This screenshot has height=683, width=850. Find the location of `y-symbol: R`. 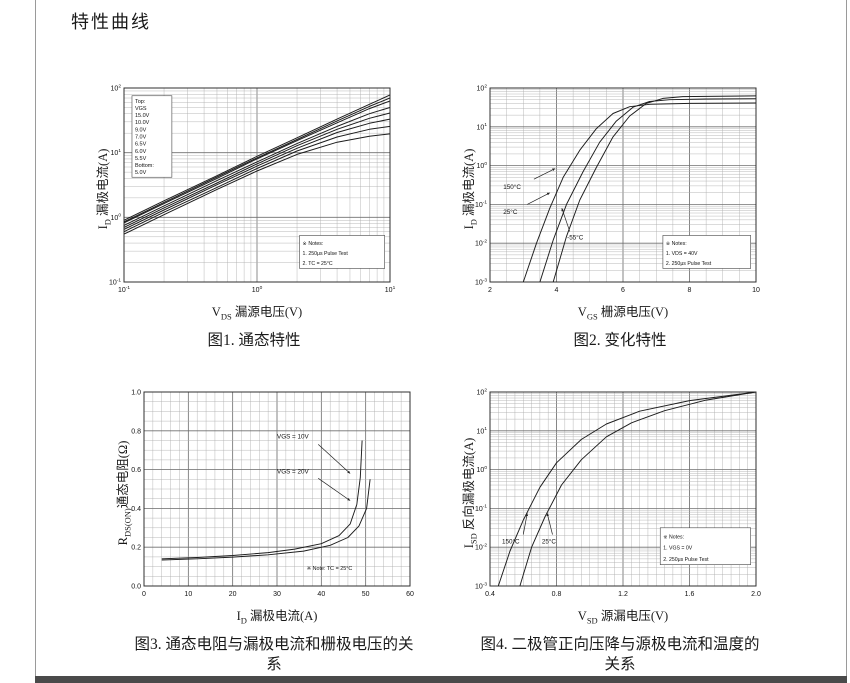

y-symbol: R is located at coordinates (123, 541).